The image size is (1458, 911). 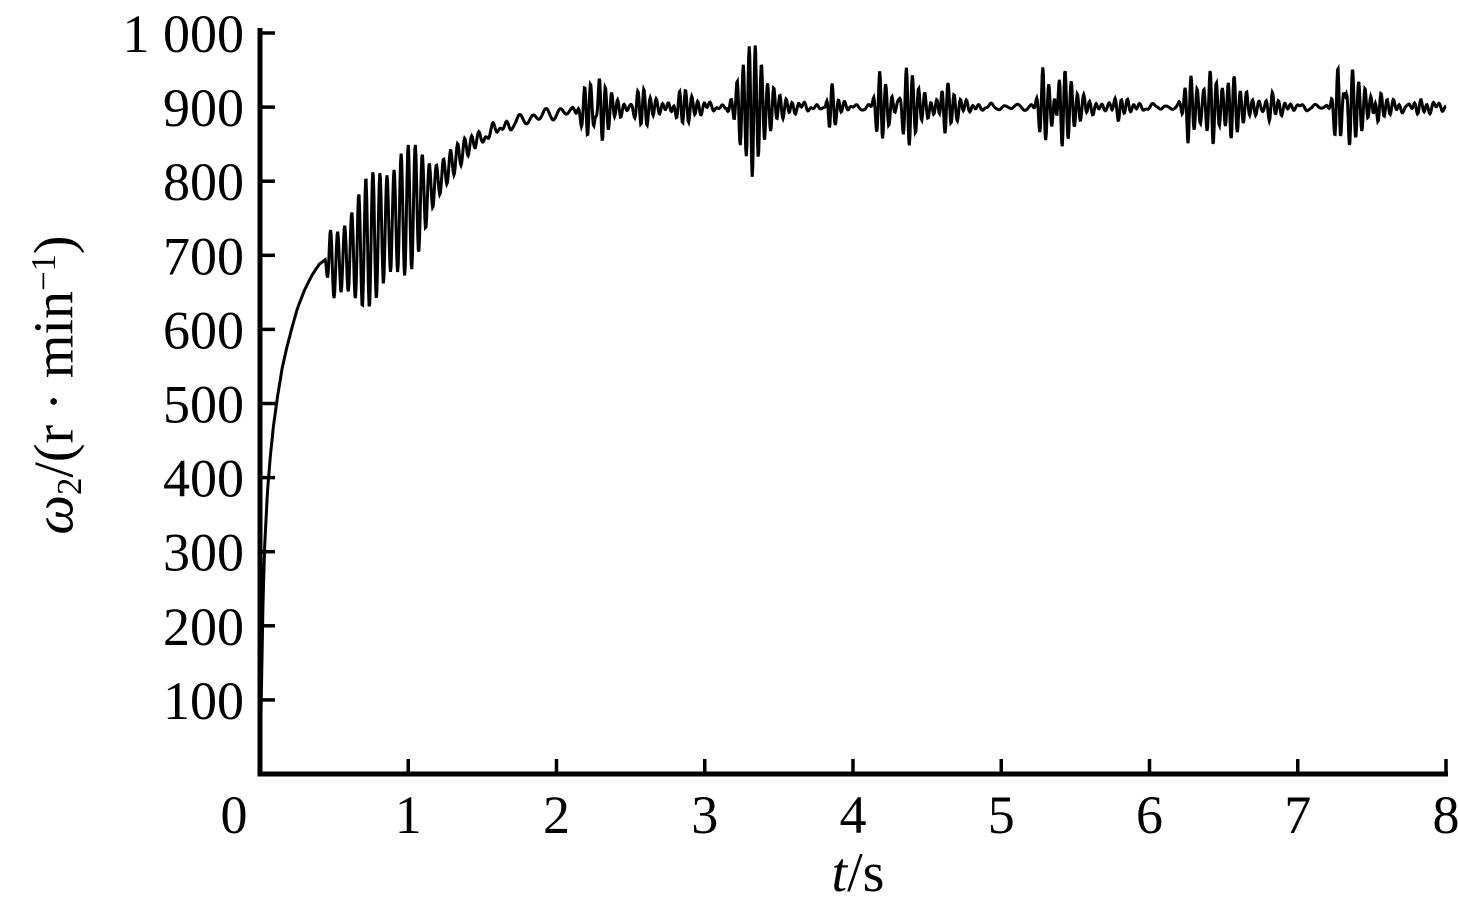 I want to click on x-axis-variable: t, so click(x=839, y=873).